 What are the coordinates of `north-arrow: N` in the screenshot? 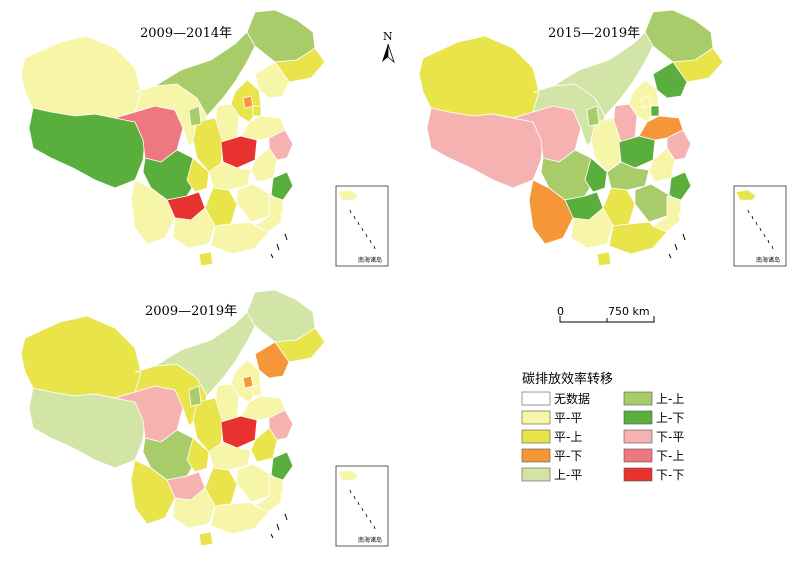 It's located at (388, 47).